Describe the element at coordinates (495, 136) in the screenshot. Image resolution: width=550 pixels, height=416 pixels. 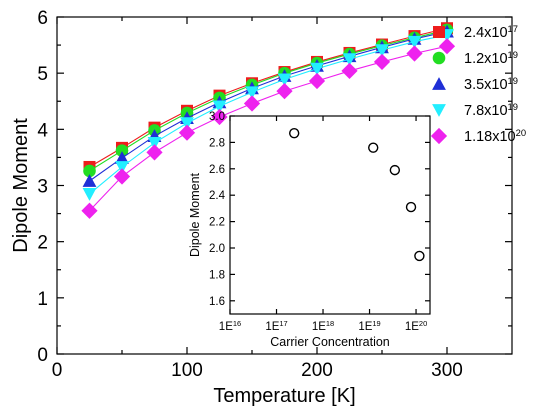
I see `legend-label: 1.18x10²⁰` at that location.